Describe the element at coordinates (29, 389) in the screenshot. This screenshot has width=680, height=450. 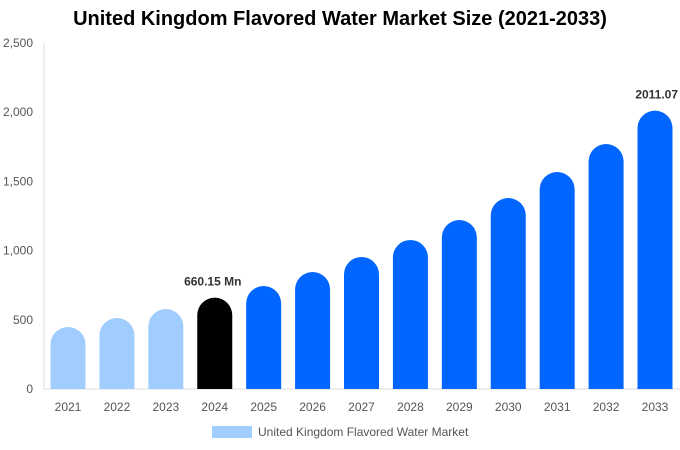
I see `y-tick-label: 0` at that location.